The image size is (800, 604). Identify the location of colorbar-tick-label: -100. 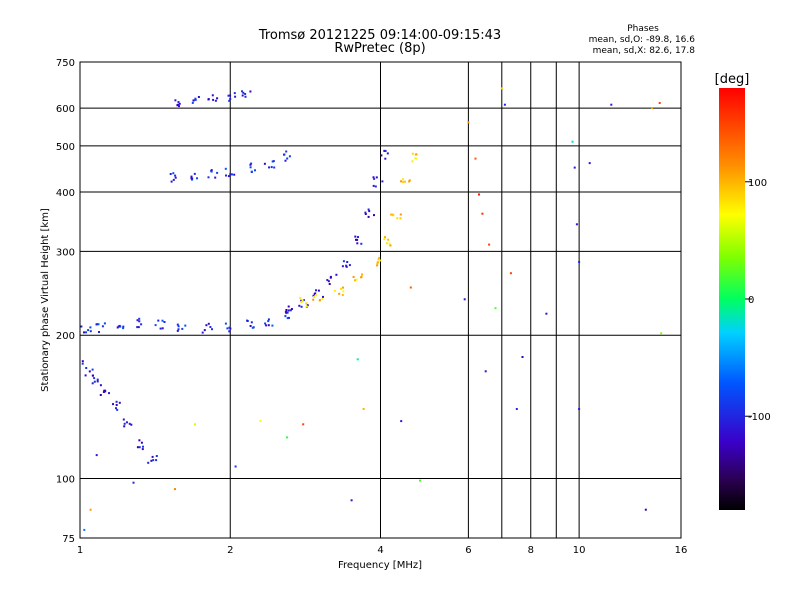
(759, 417).